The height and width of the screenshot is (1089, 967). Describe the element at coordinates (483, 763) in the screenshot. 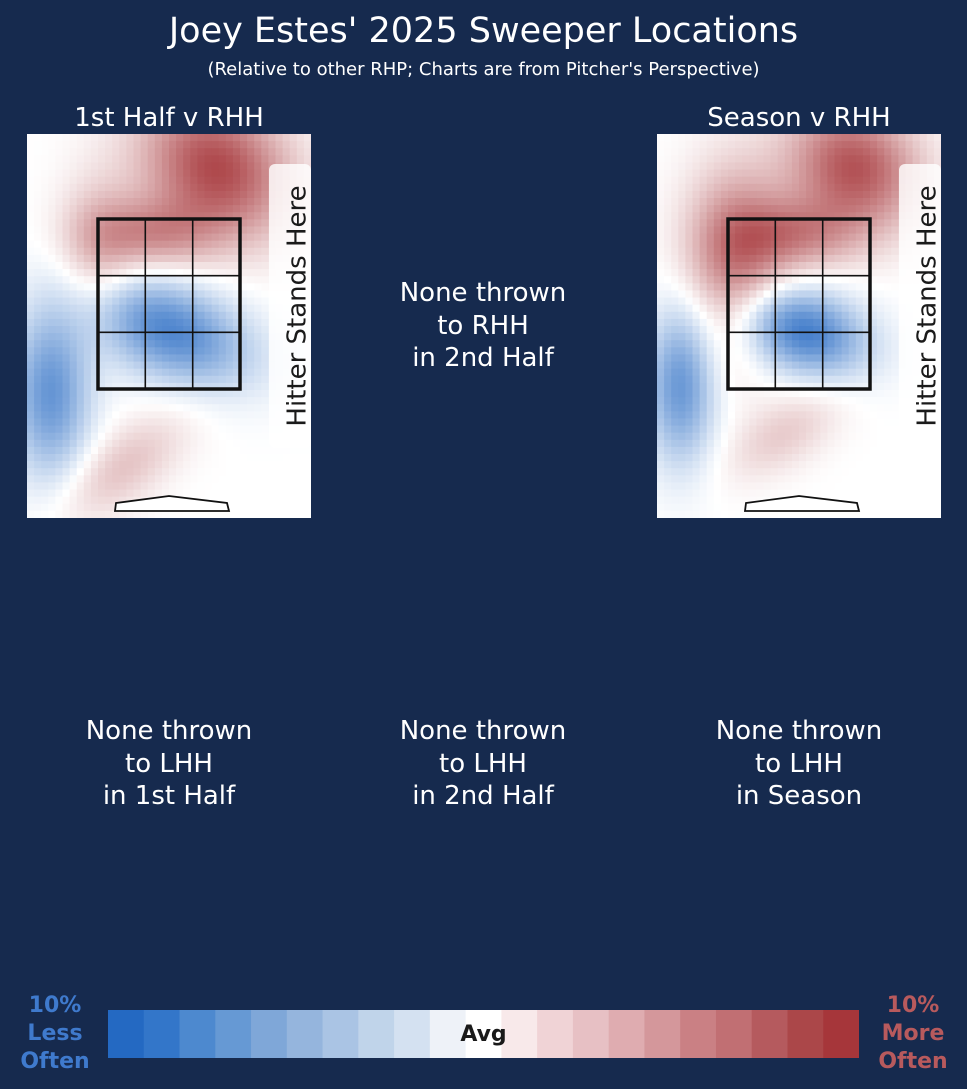

I see `empty-line: to LHH` at that location.